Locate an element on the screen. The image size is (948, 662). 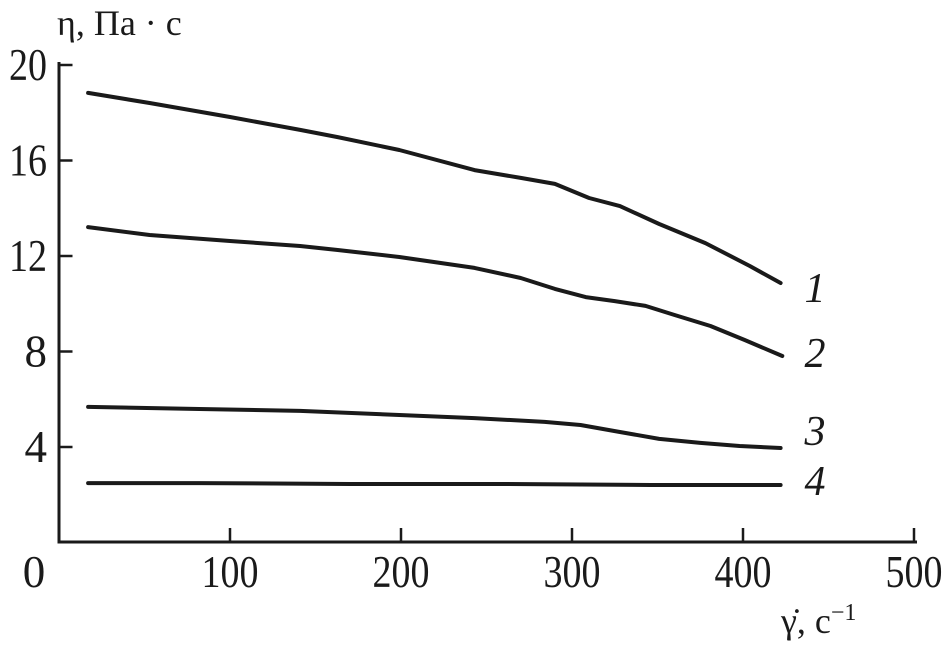
x-tick-label: 100 is located at coordinates (230, 572).